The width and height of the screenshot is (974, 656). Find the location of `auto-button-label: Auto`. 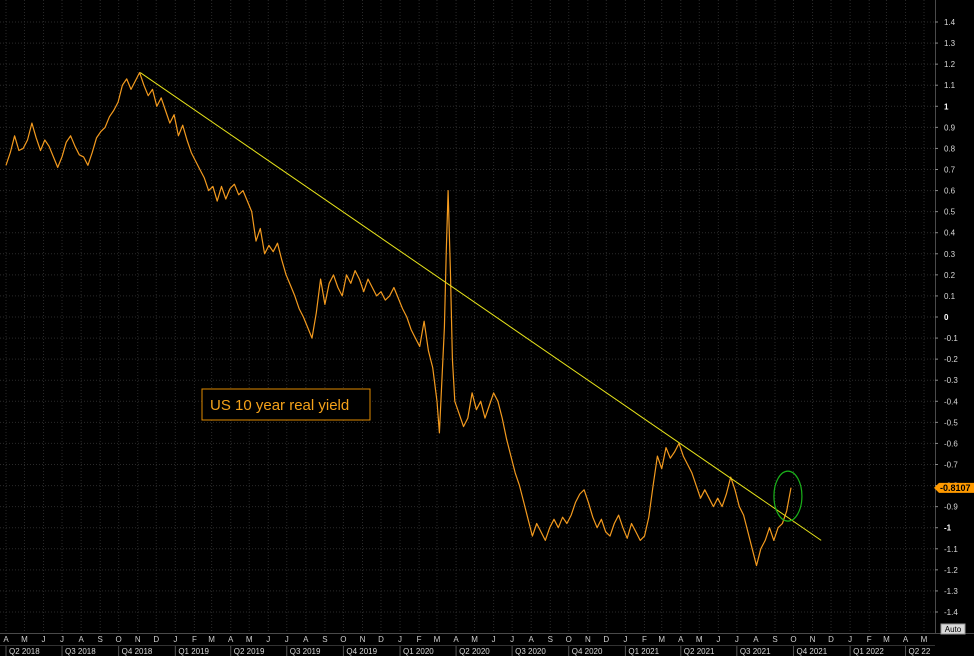

auto-button-label: Auto is located at coordinates (953, 629).